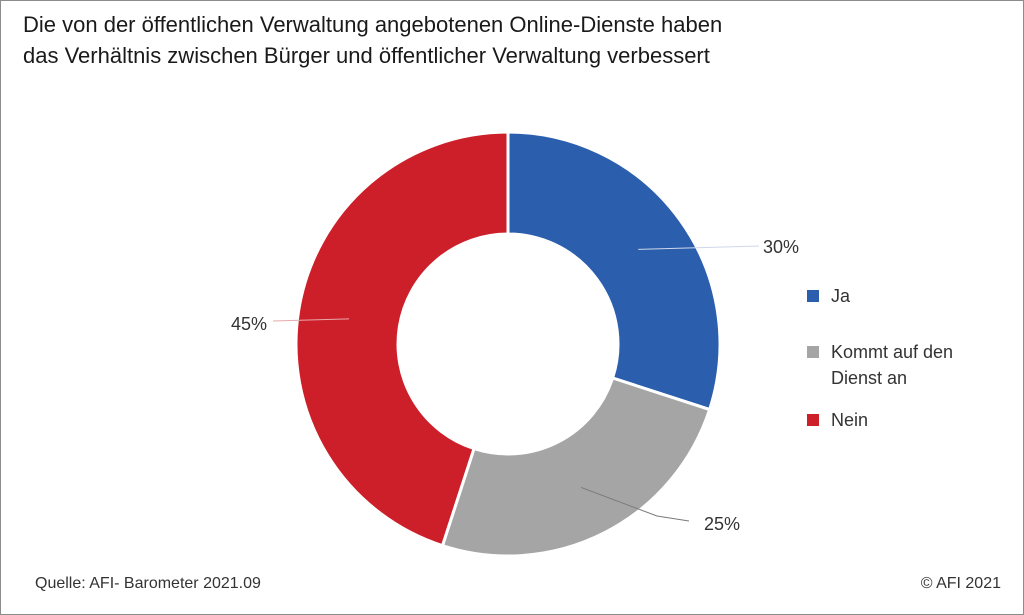 The width and height of the screenshot is (1024, 615). I want to click on legend-item-ja: Ja, so click(907, 296).